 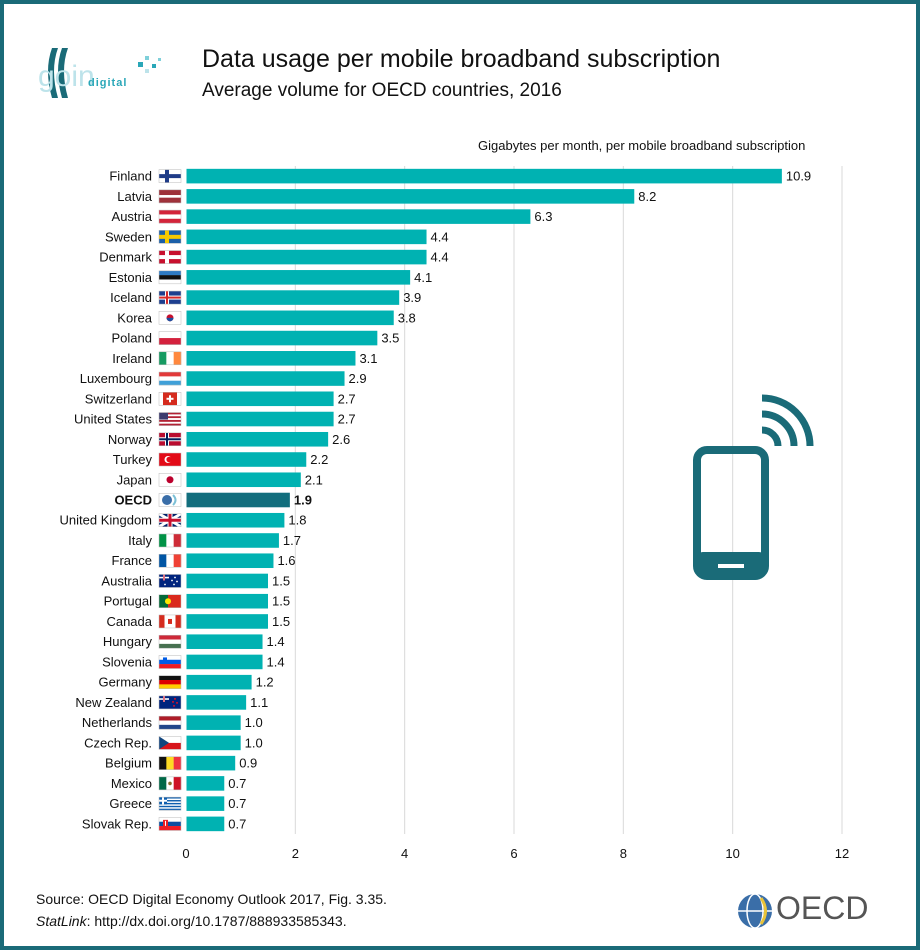 I want to click on flag-slovenia-icon, so click(x=170, y=662).